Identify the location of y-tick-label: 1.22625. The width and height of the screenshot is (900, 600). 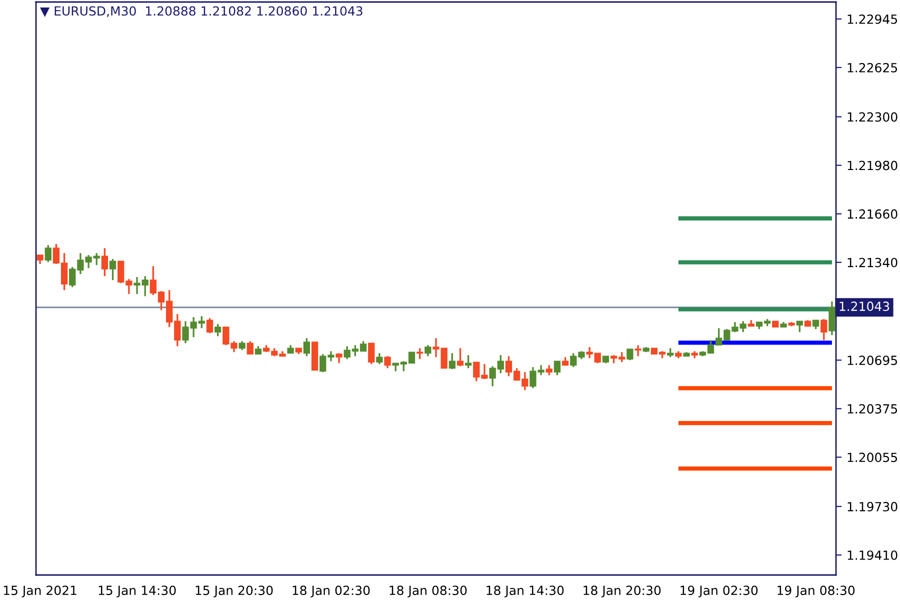
(873, 67).